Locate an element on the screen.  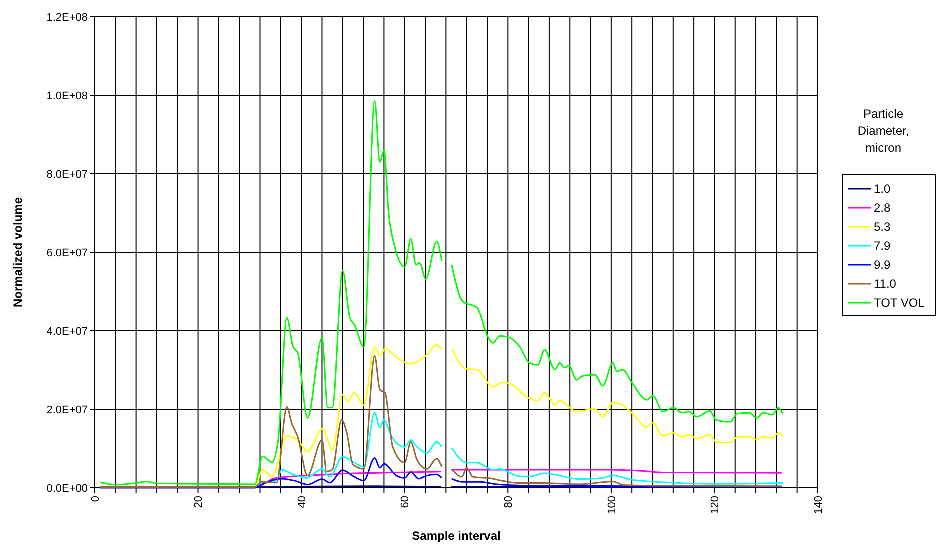
y-tick-label: 1.0E+08 is located at coordinates (67, 96).